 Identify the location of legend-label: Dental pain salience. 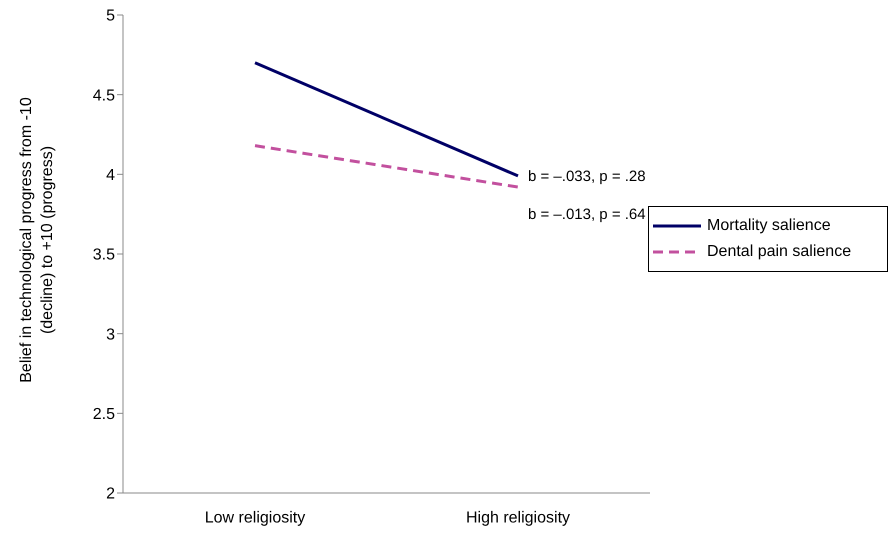
(779, 252).